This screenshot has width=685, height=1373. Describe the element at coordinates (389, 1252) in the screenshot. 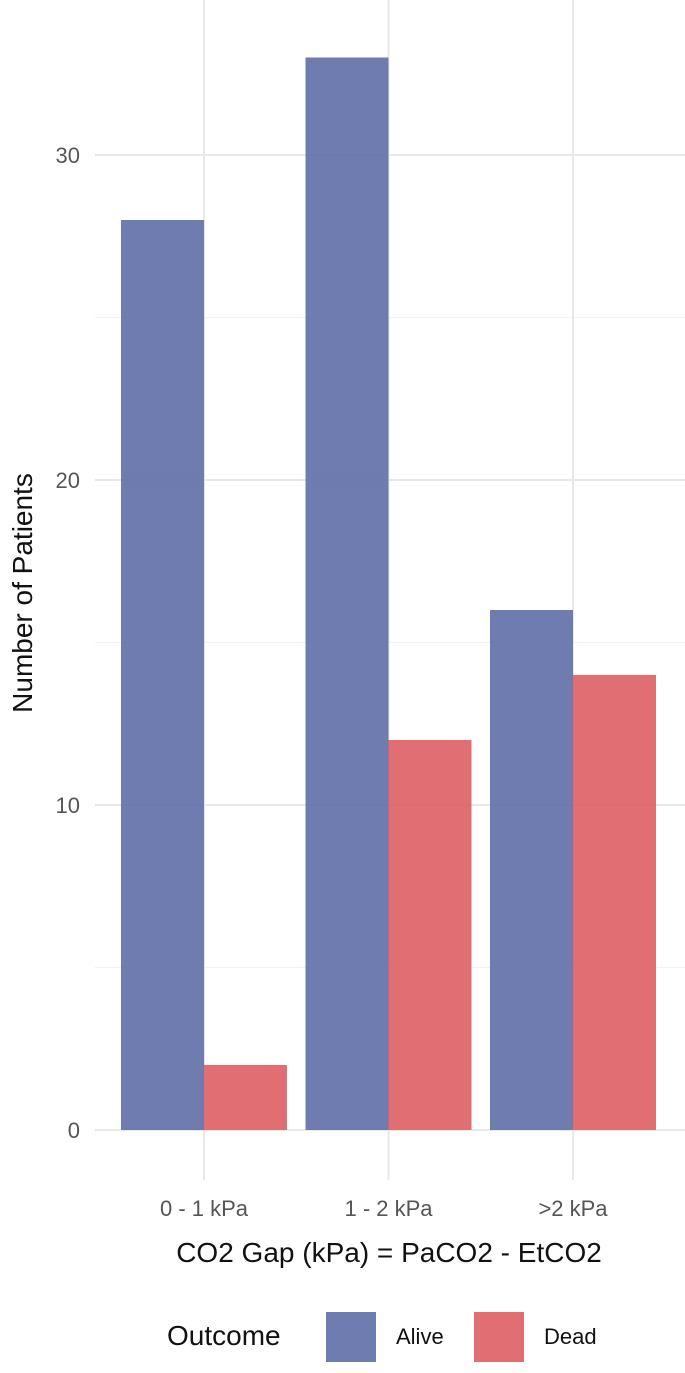

I see `x-axis-title: CO2 Gap (kPa) = PaCO2 - EtCO2` at that location.